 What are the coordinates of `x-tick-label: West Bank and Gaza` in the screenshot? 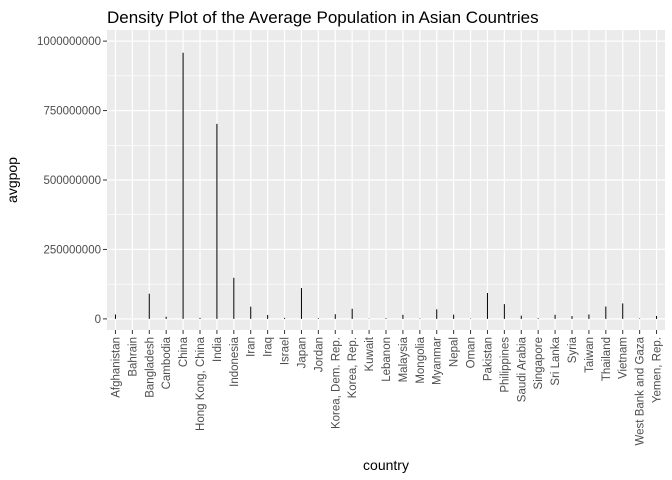 It's located at (641, 390).